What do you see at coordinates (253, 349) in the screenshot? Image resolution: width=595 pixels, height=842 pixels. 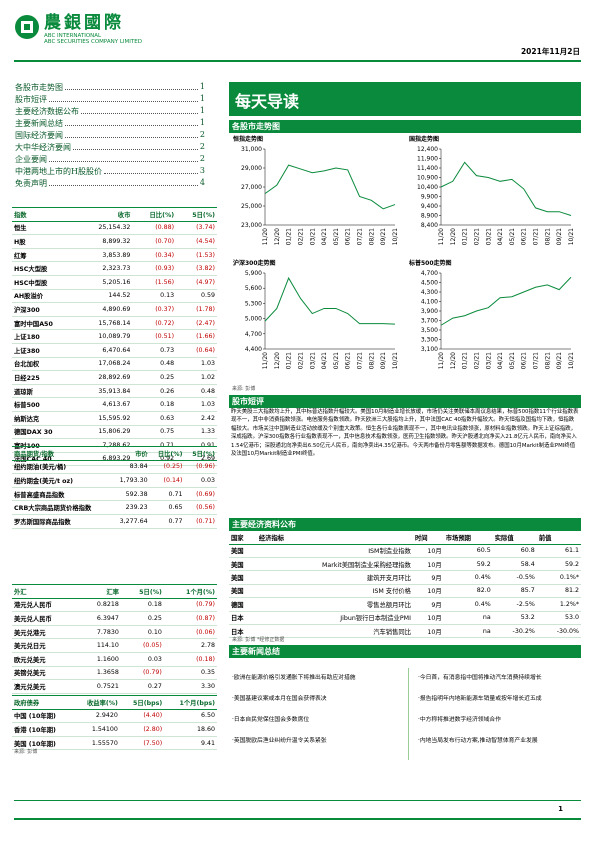 I see `y-tick-label: 4,400` at bounding box center [253, 349].